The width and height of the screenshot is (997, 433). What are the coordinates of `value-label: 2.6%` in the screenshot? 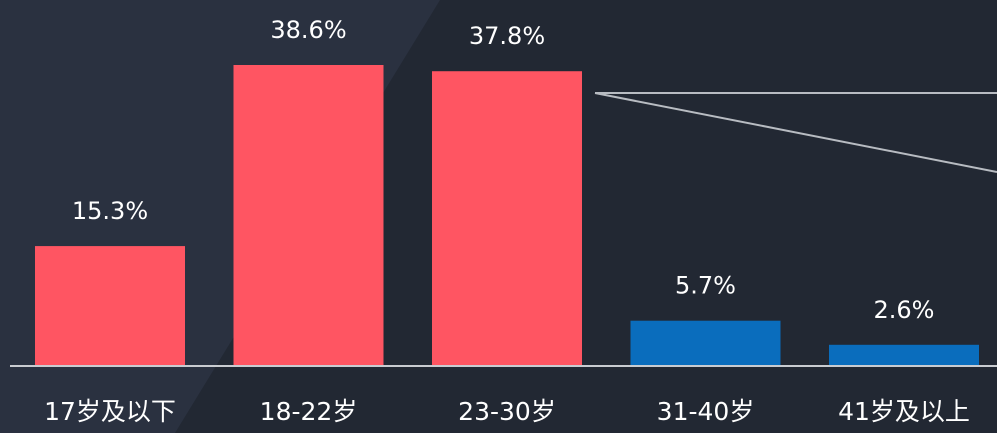 It's located at (904, 310).